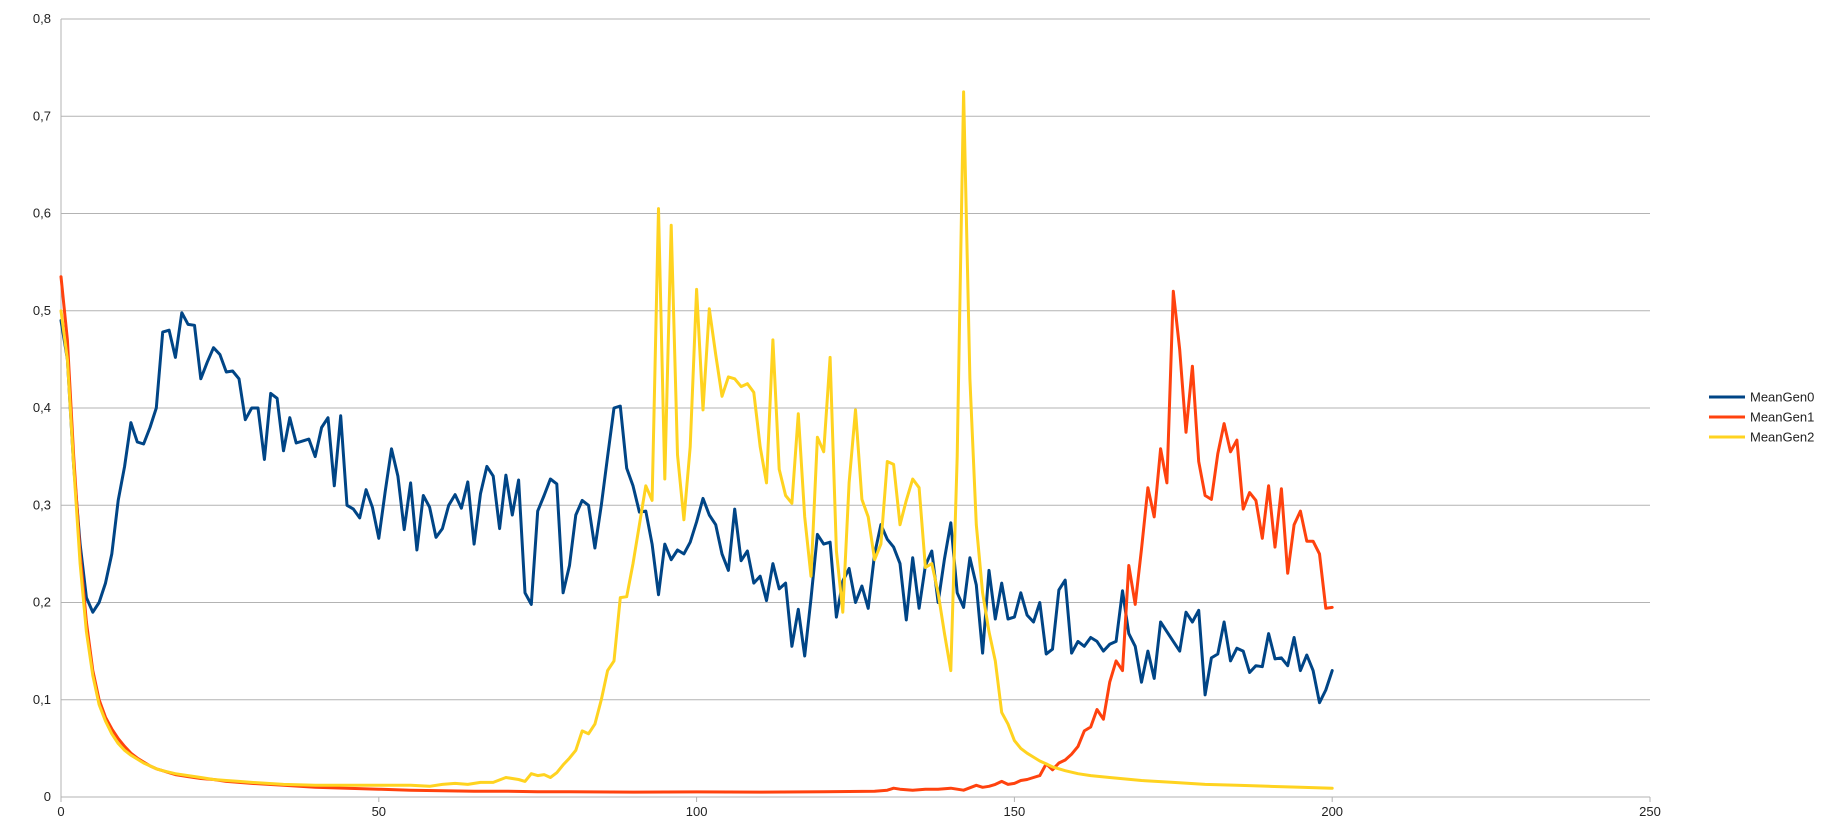 Image resolution: width=1837 pixels, height=834 pixels. I want to click on x-tick-label: 150, so click(1015, 811).